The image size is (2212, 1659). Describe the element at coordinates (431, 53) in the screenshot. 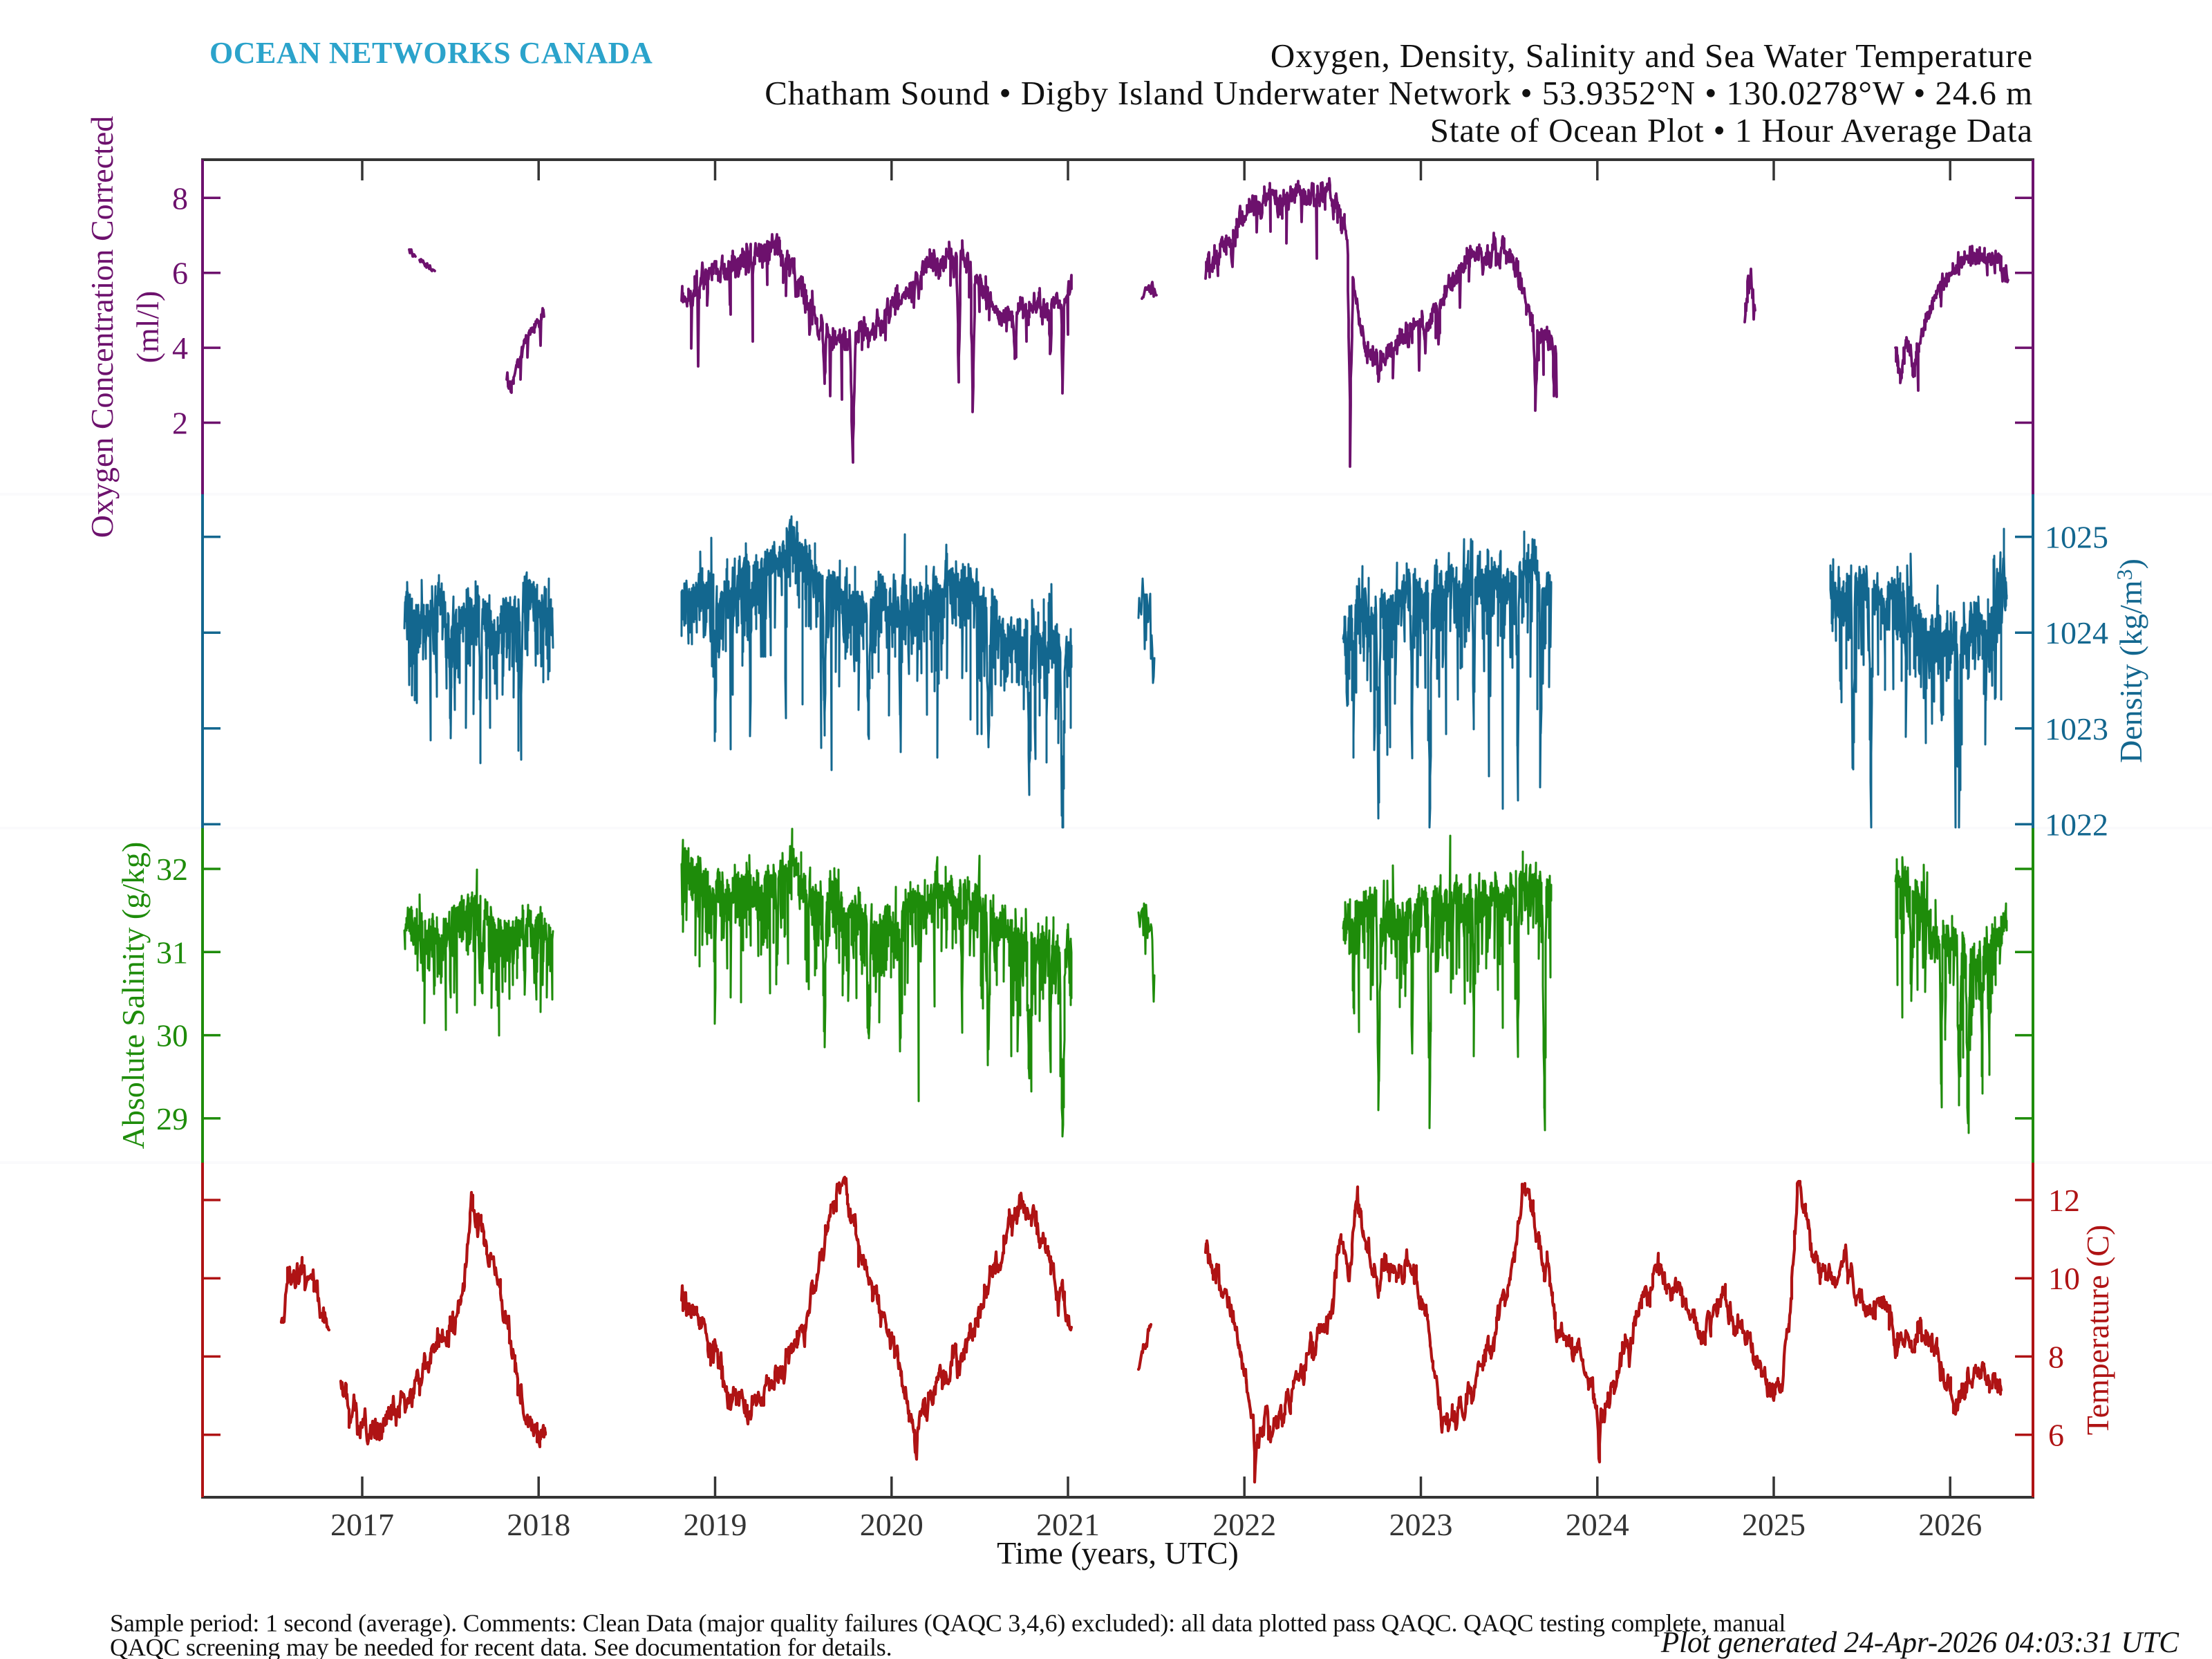

I see `svg-text: OCEAN NETWORKS CANADA` at that location.